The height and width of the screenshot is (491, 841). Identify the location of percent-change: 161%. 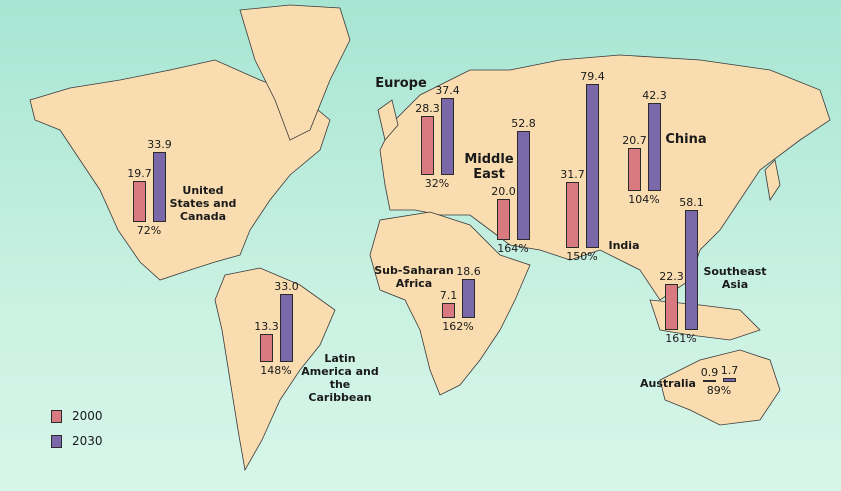
(681, 338).